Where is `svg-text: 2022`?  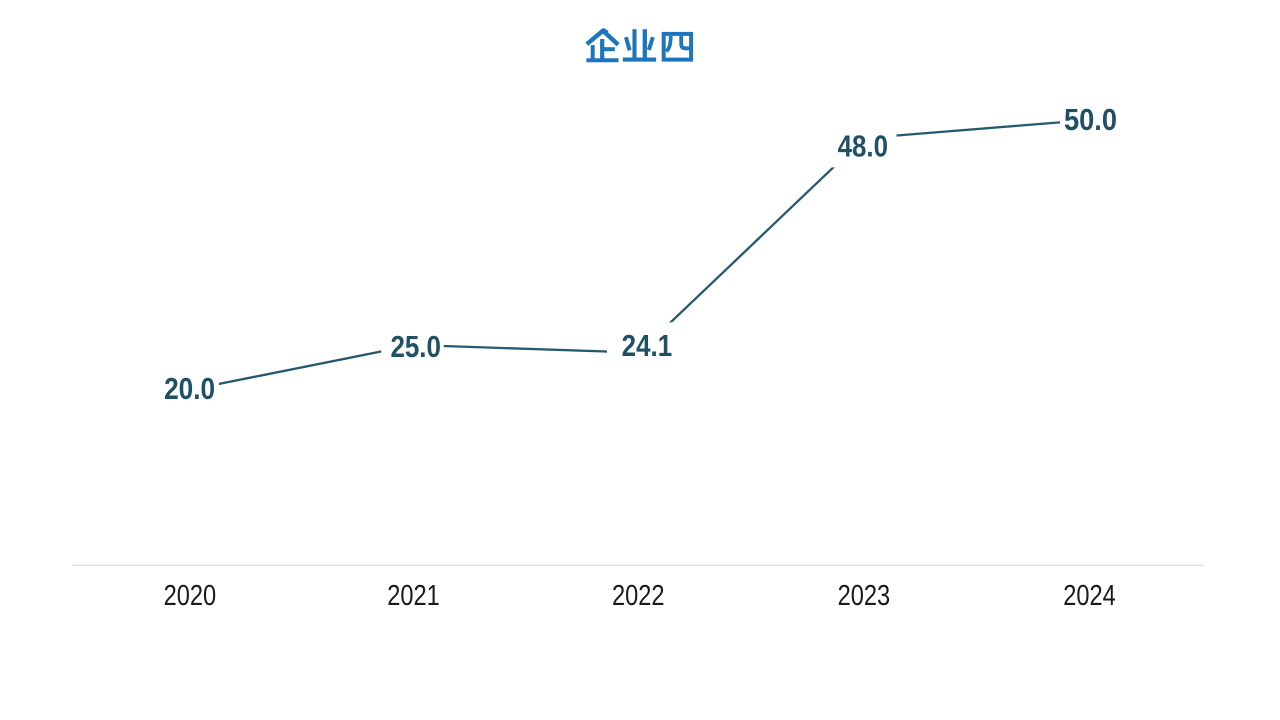 svg-text: 2022 is located at coordinates (638, 596).